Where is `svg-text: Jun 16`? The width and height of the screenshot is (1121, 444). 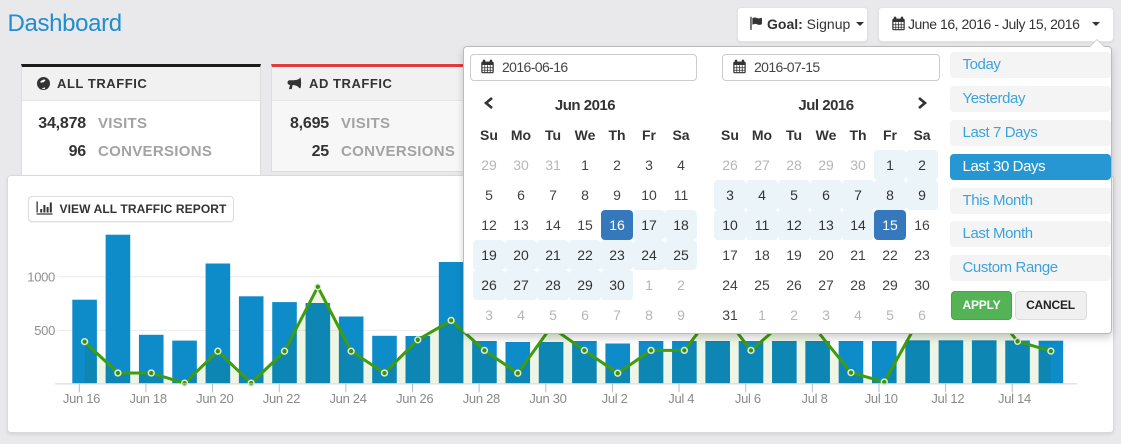 svg-text: Jun 16 is located at coordinates (81, 398).